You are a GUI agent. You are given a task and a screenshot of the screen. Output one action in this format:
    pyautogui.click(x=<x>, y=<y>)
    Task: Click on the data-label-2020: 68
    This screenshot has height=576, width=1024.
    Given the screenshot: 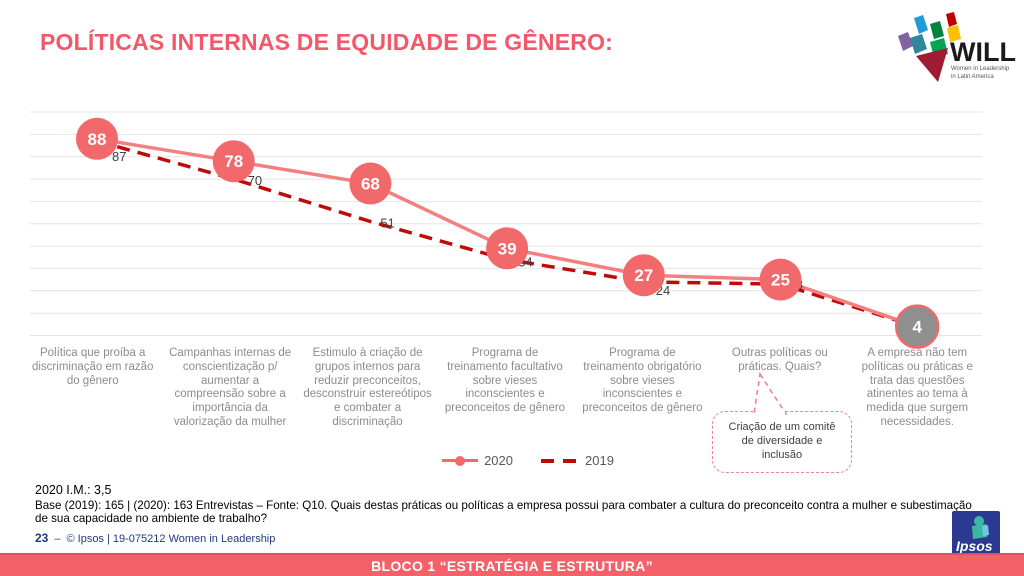 What is the action you would take?
    pyautogui.click(x=370, y=184)
    